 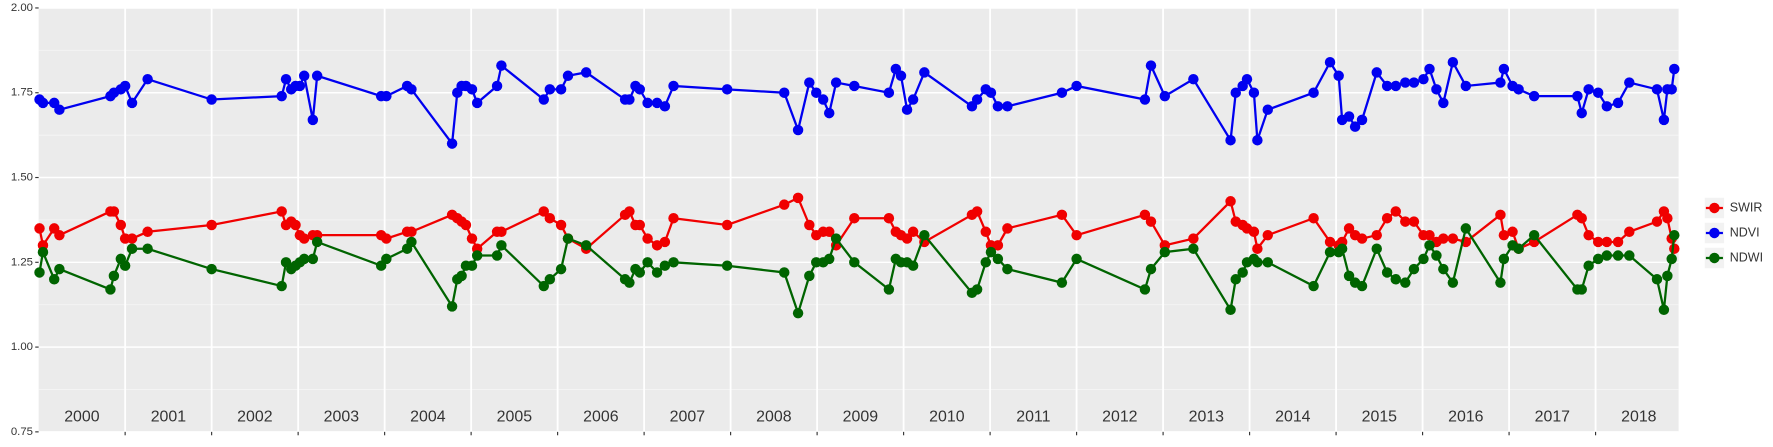 I want to click on year-label: 2001, so click(x=169, y=416).